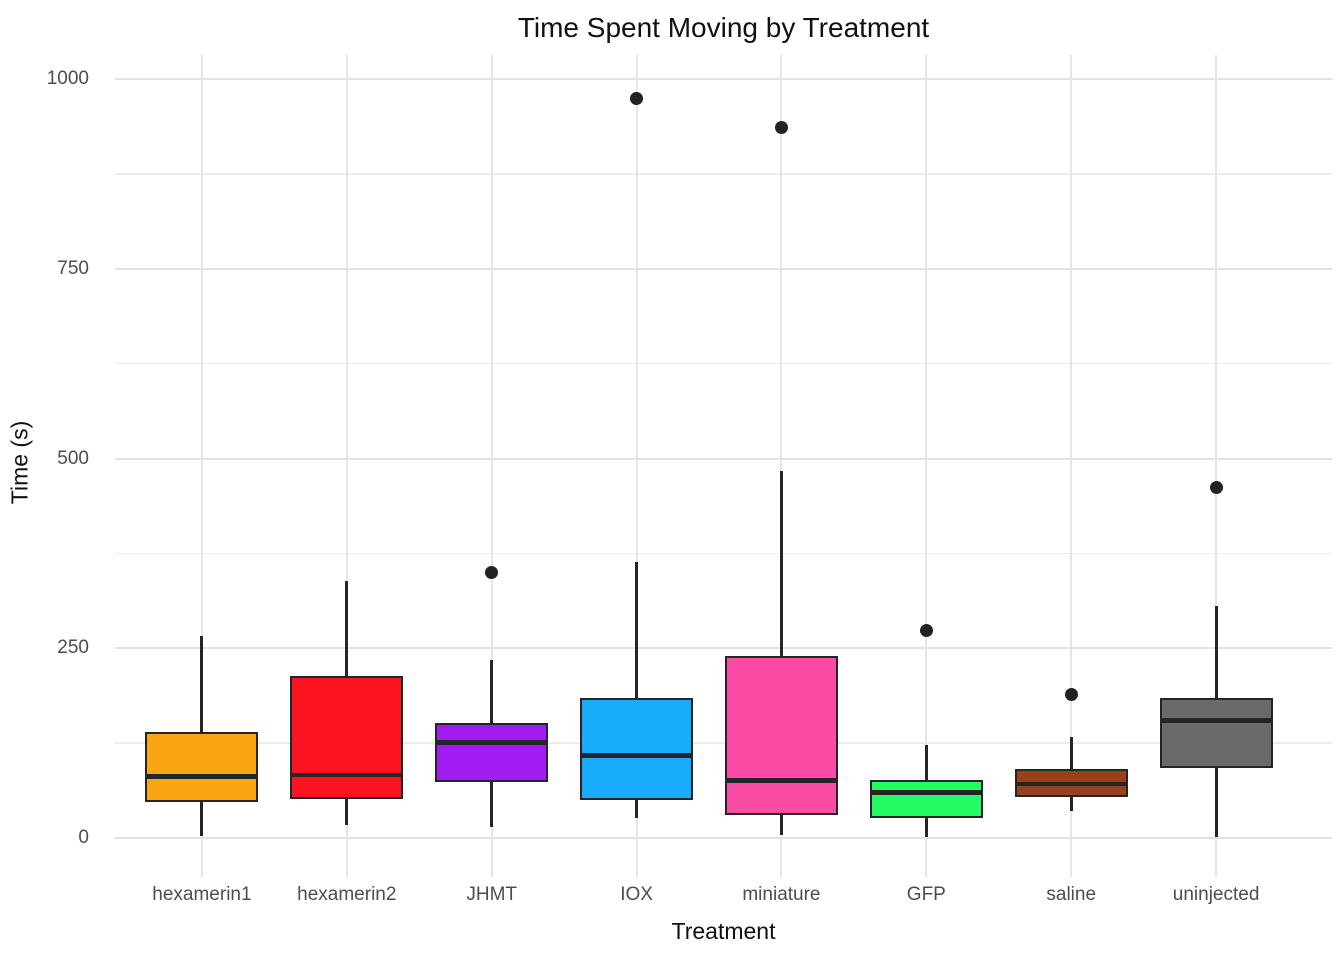  What do you see at coordinates (1071, 894) in the screenshot?
I see `x-tick-label-saline: saline` at bounding box center [1071, 894].